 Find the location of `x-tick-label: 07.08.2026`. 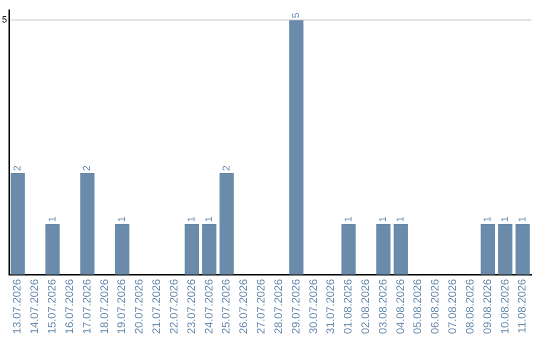

x-tick-label: 07.08.2026 is located at coordinates (453, 306).